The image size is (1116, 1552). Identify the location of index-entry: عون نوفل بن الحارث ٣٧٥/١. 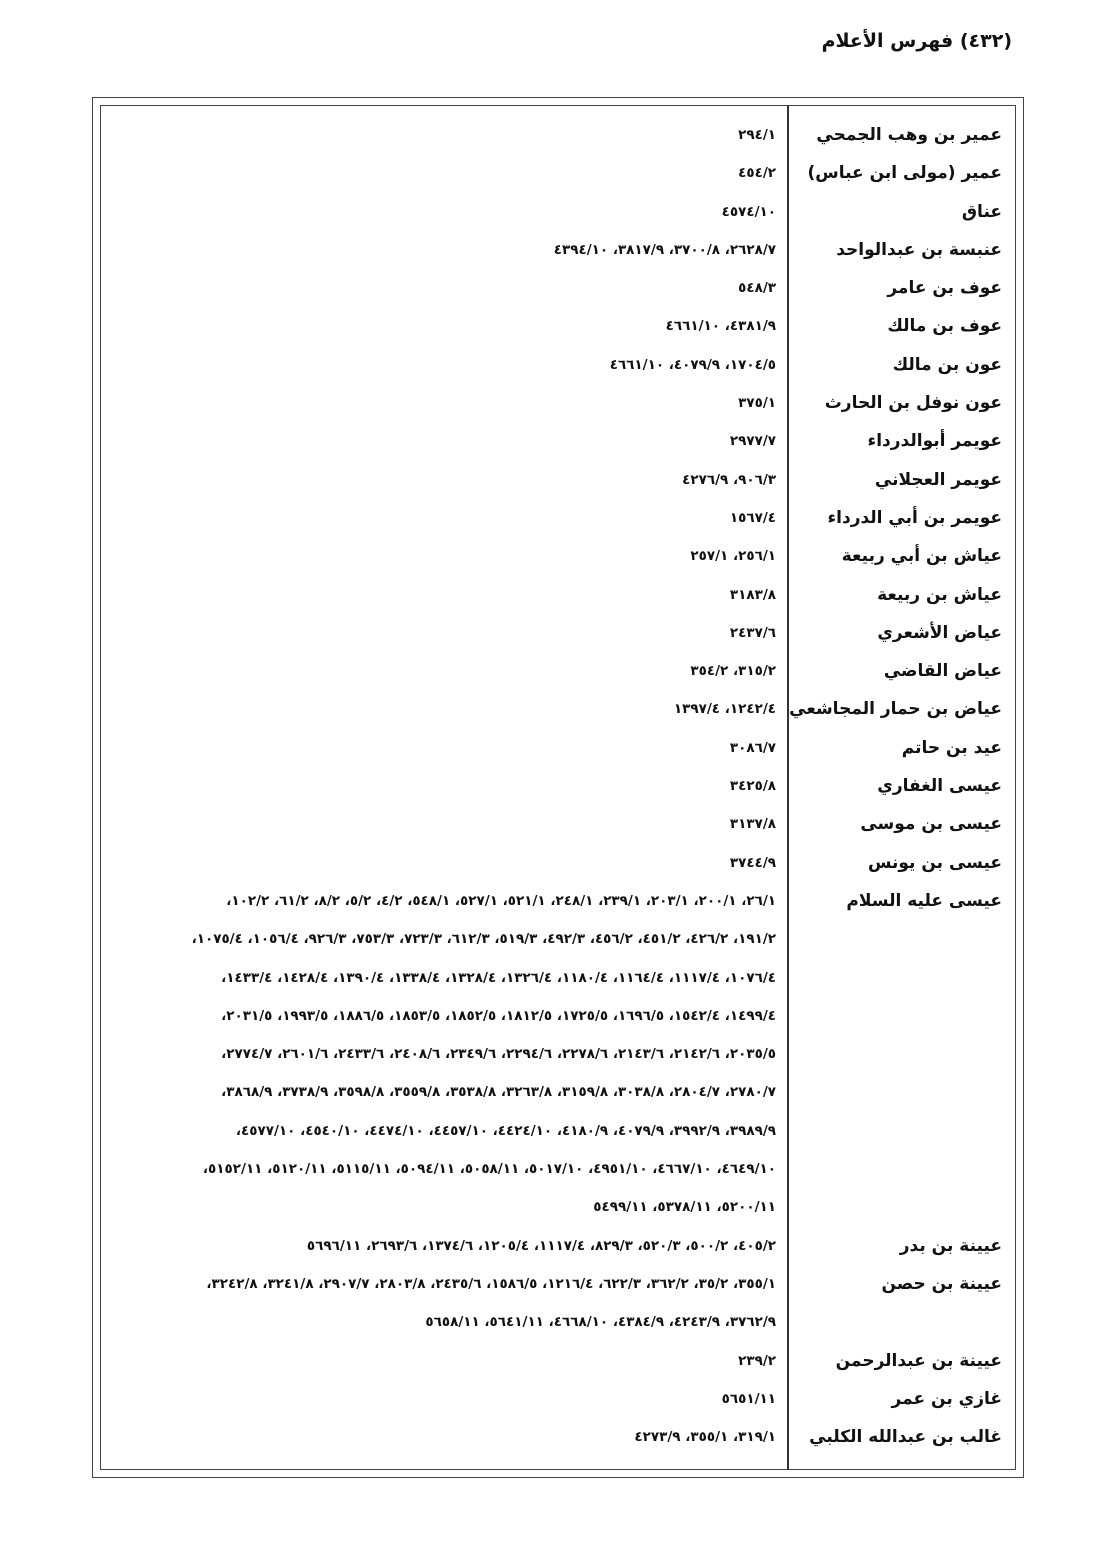
(558, 403).